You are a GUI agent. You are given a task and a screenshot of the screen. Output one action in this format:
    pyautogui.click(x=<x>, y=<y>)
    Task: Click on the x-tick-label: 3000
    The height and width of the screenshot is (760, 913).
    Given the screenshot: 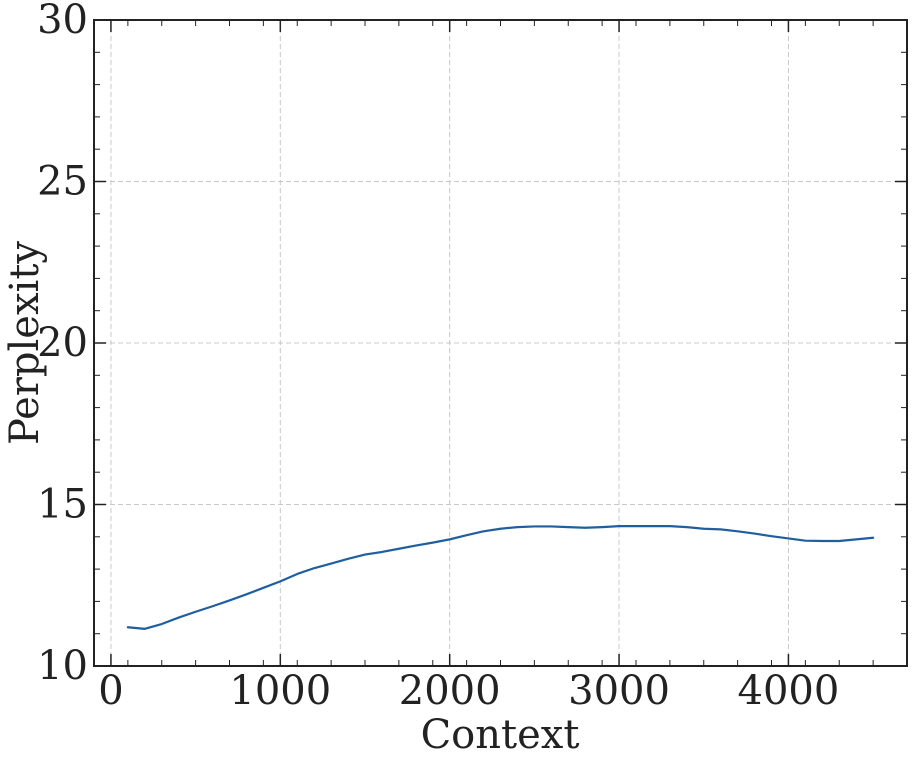 What is the action you would take?
    pyautogui.click(x=619, y=691)
    